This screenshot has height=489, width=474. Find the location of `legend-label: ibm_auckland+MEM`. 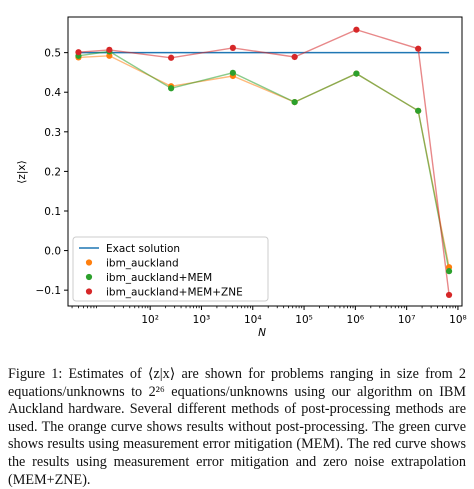

legend-label: ibm_auckland+MEM is located at coordinates (159, 278).